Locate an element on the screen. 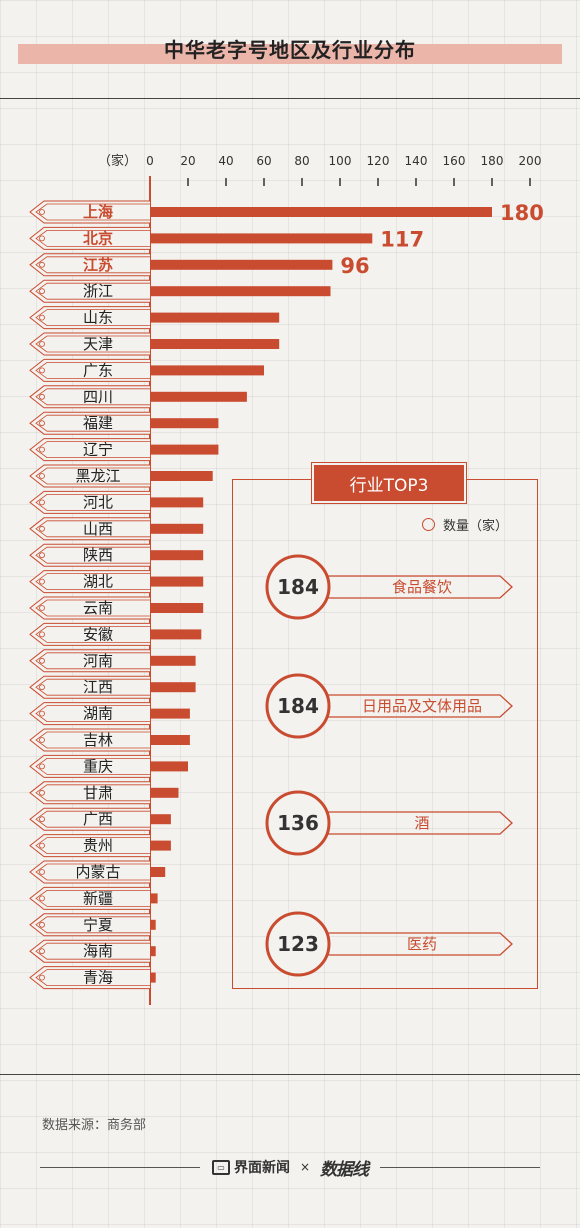 The width and height of the screenshot is (580, 1228). title-band is located at coordinates (290, 54).